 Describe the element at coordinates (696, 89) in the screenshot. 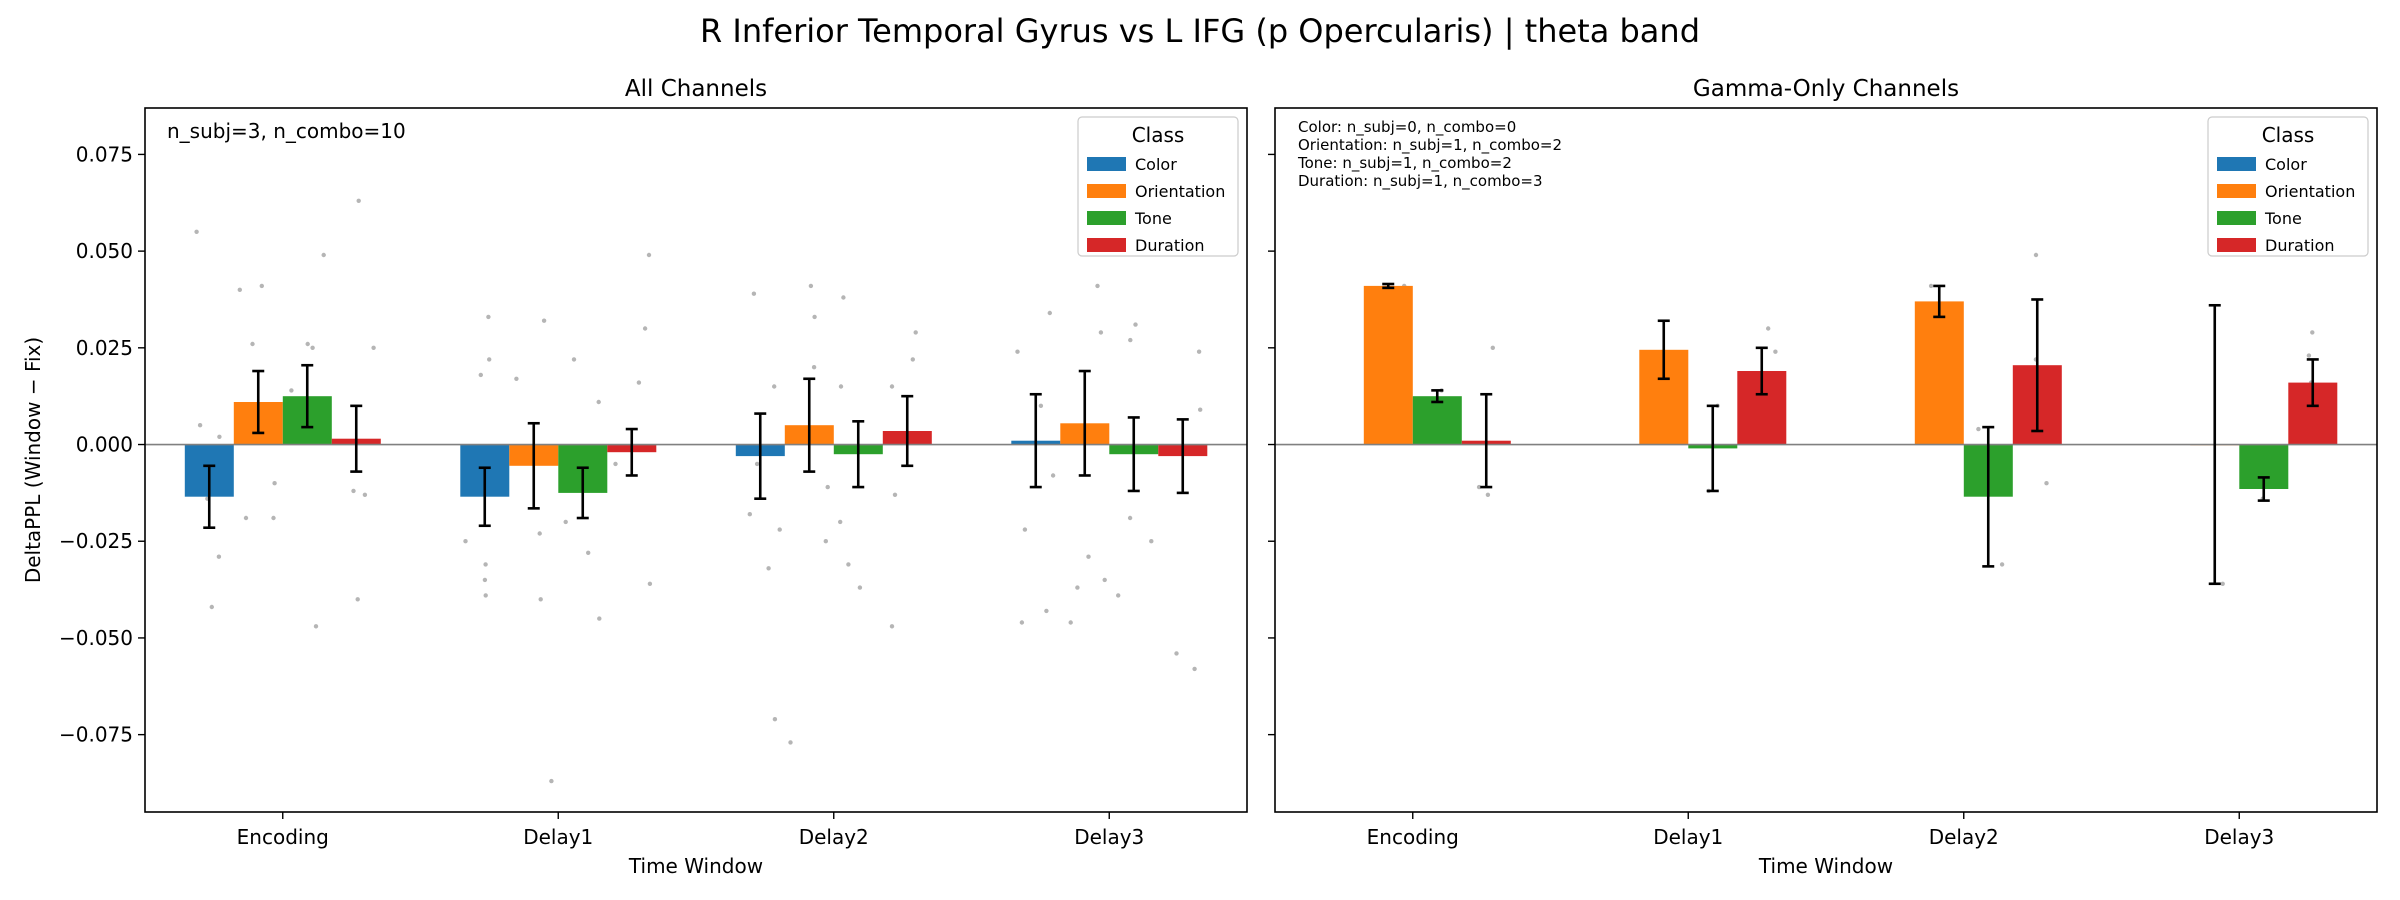

I see `panel-title: All Channels` at that location.